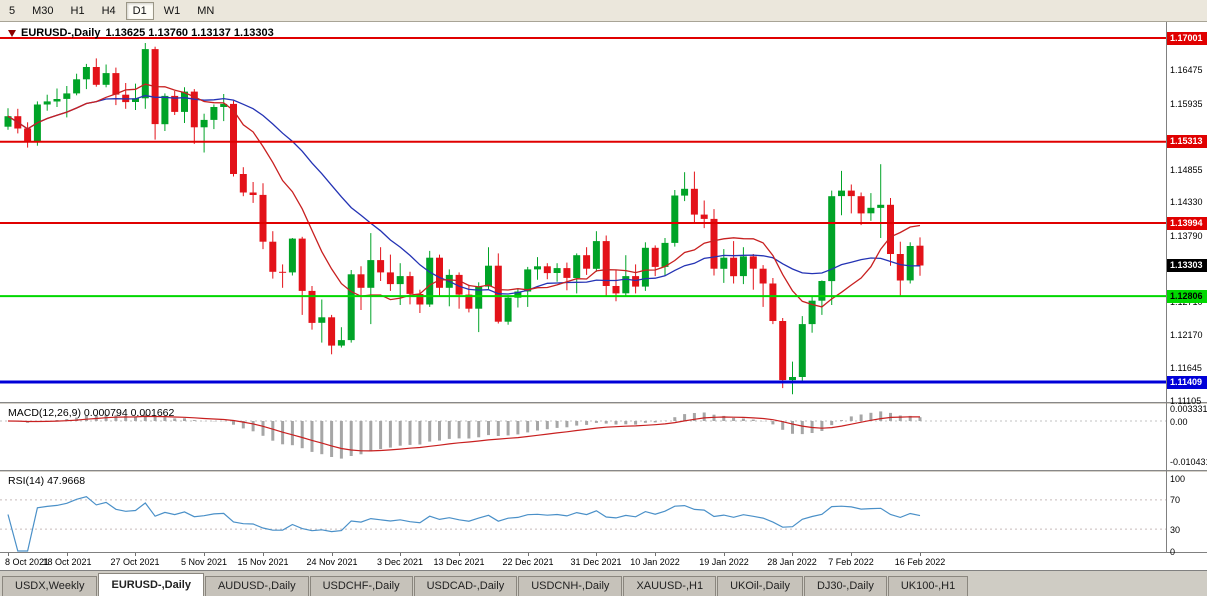 This screenshot has height=596, width=1207. Describe the element at coordinates (108, 10) in the screenshot. I see `timeframe-button-h4: H4` at that location.